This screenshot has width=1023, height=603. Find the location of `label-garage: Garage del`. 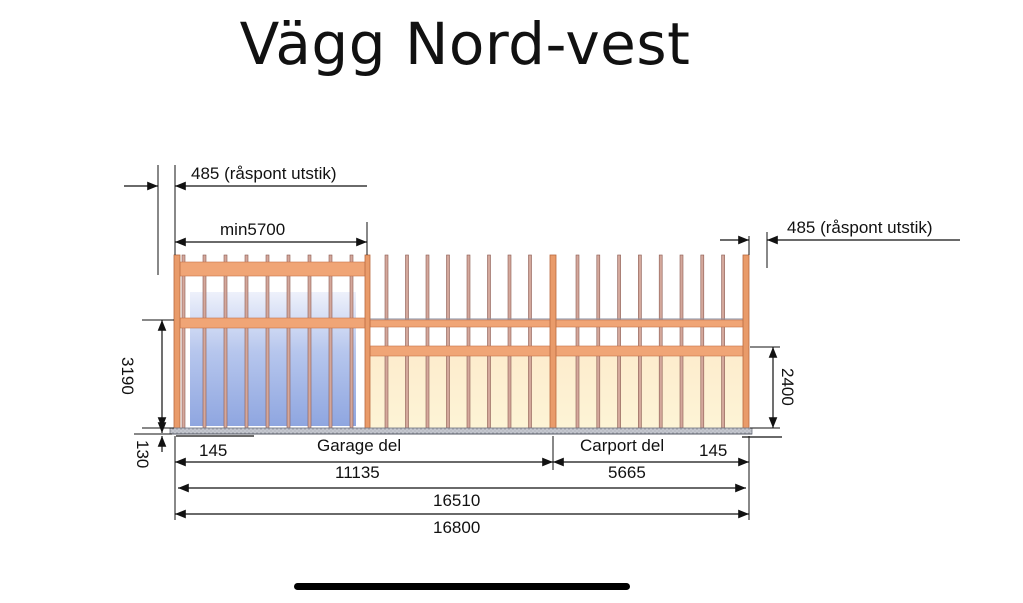

label-garage: Garage del is located at coordinates (359, 445).